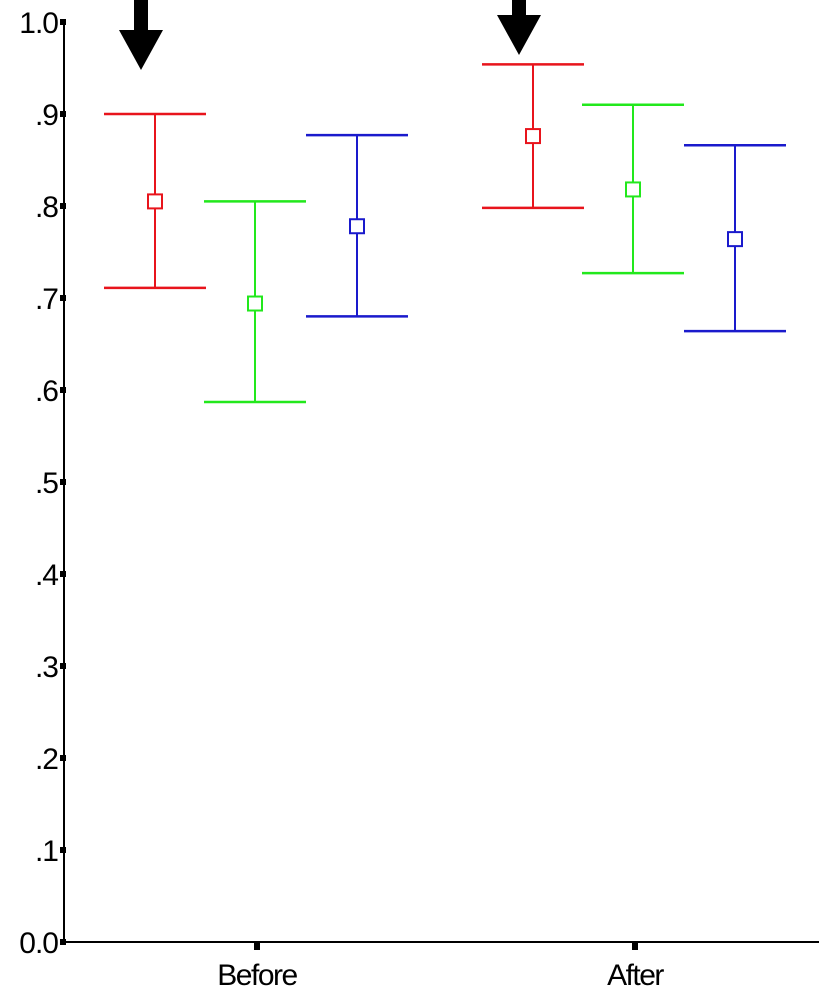 Image resolution: width=819 pixels, height=1000 pixels. I want to click on y-tick-label: .7, so click(46, 299).